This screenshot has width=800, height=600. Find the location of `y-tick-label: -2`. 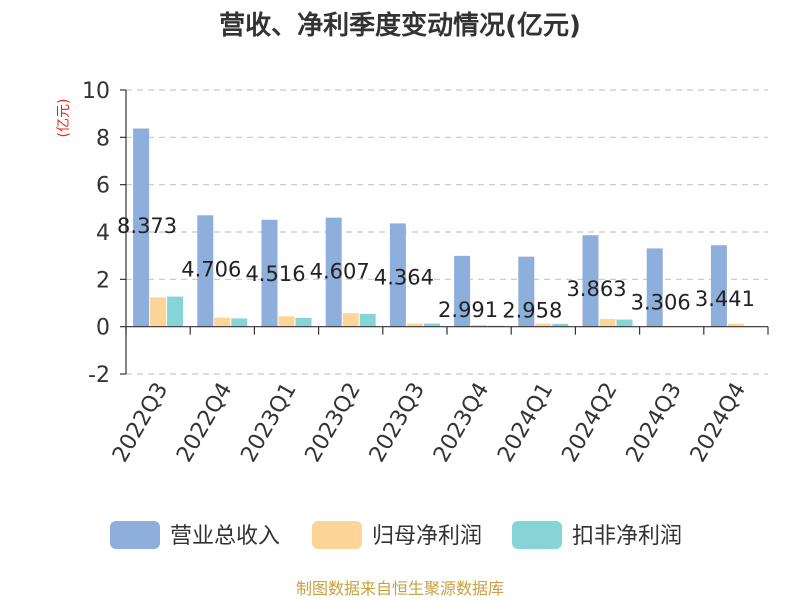

y-tick-label: -2 is located at coordinates (99, 375).